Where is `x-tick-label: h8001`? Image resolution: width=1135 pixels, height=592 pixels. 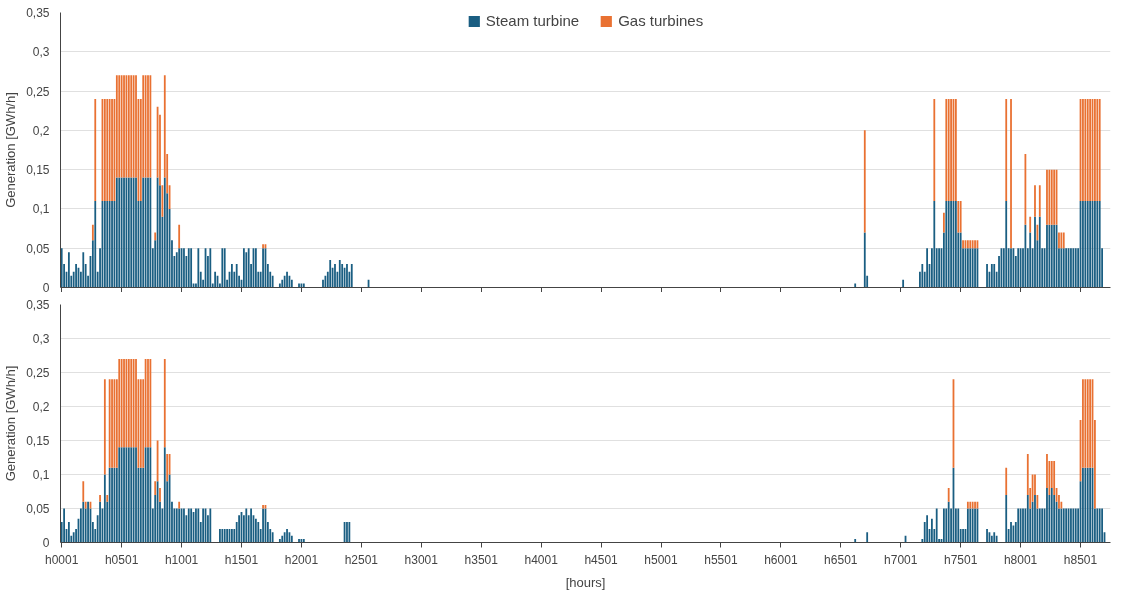 x-tick-label: h8001 is located at coordinates (1020, 559).